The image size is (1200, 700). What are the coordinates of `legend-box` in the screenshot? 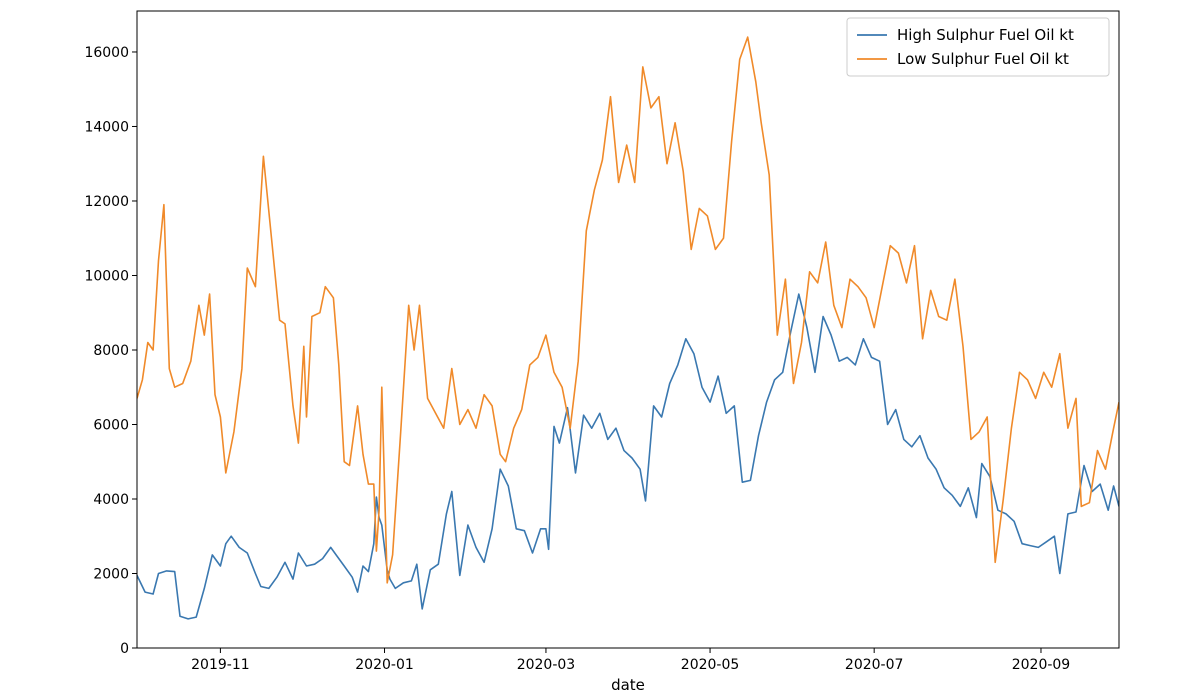 It's located at (978, 47).